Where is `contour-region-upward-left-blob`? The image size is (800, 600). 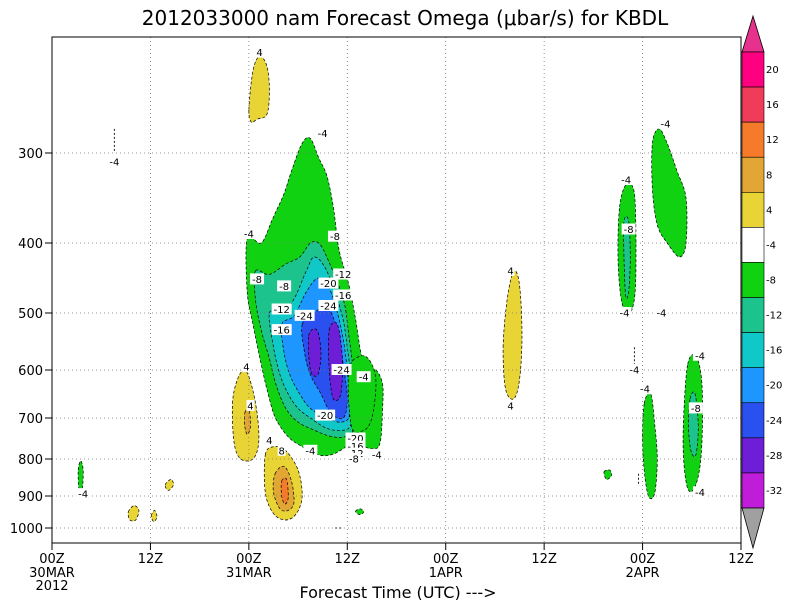
contour-region-upward-left-blob is located at coordinates (80, 476).